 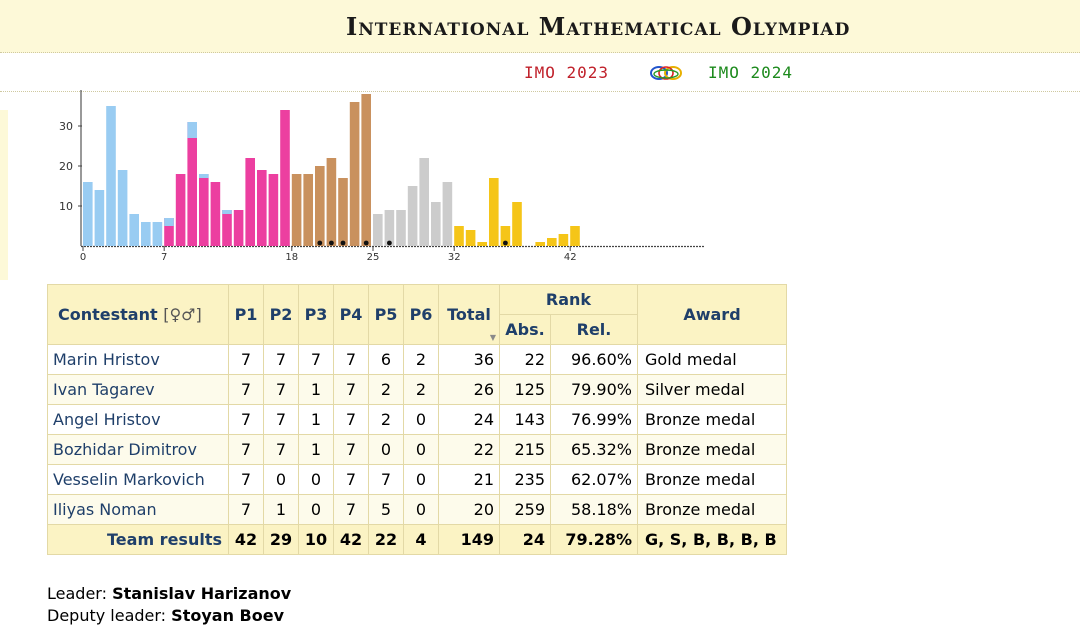 I want to click on total-cell: 20, so click(x=469, y=509).